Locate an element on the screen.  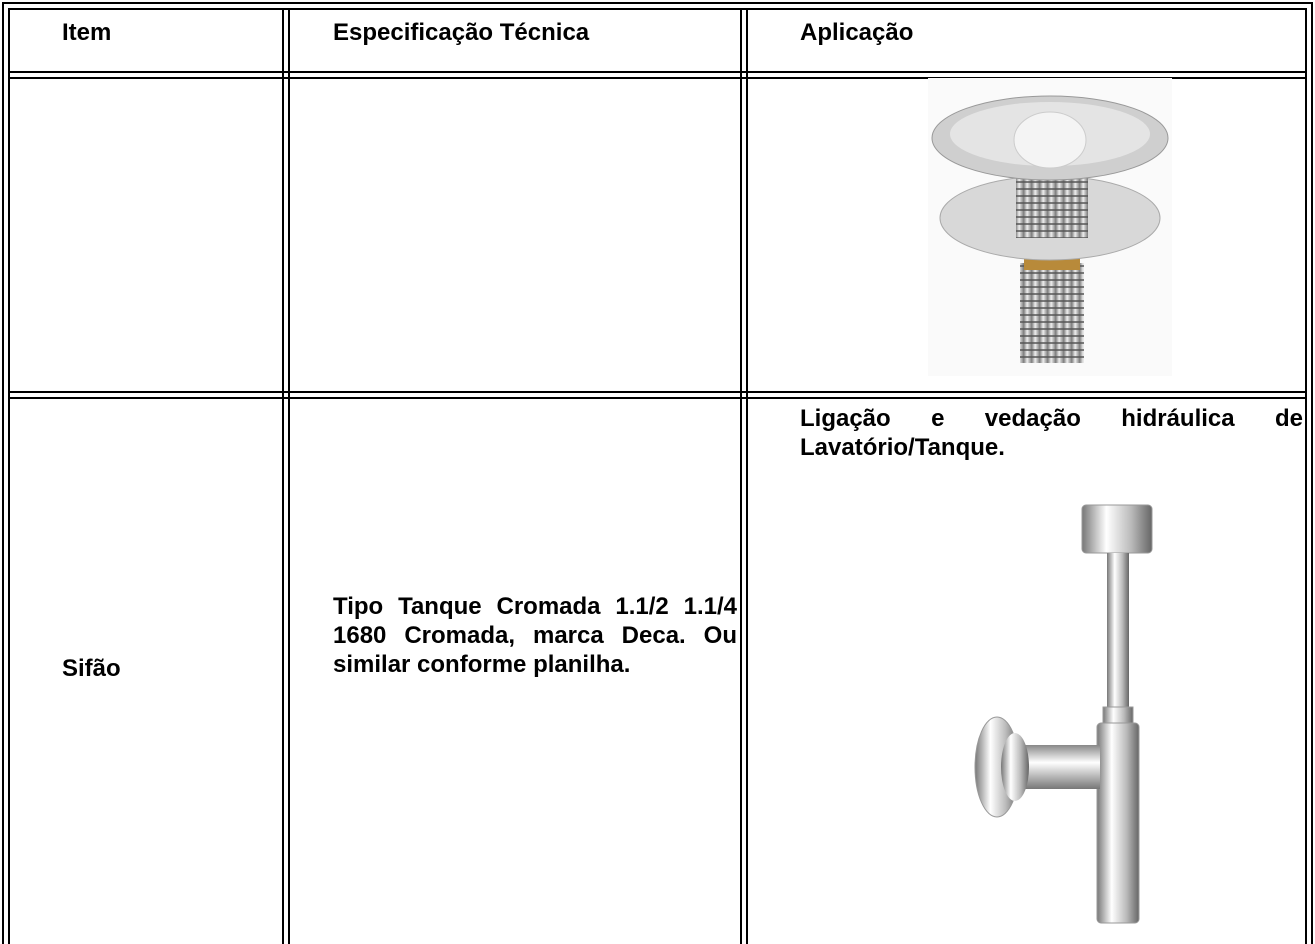
header-cell: Especificação Técnica is located at coordinates (461, 32).